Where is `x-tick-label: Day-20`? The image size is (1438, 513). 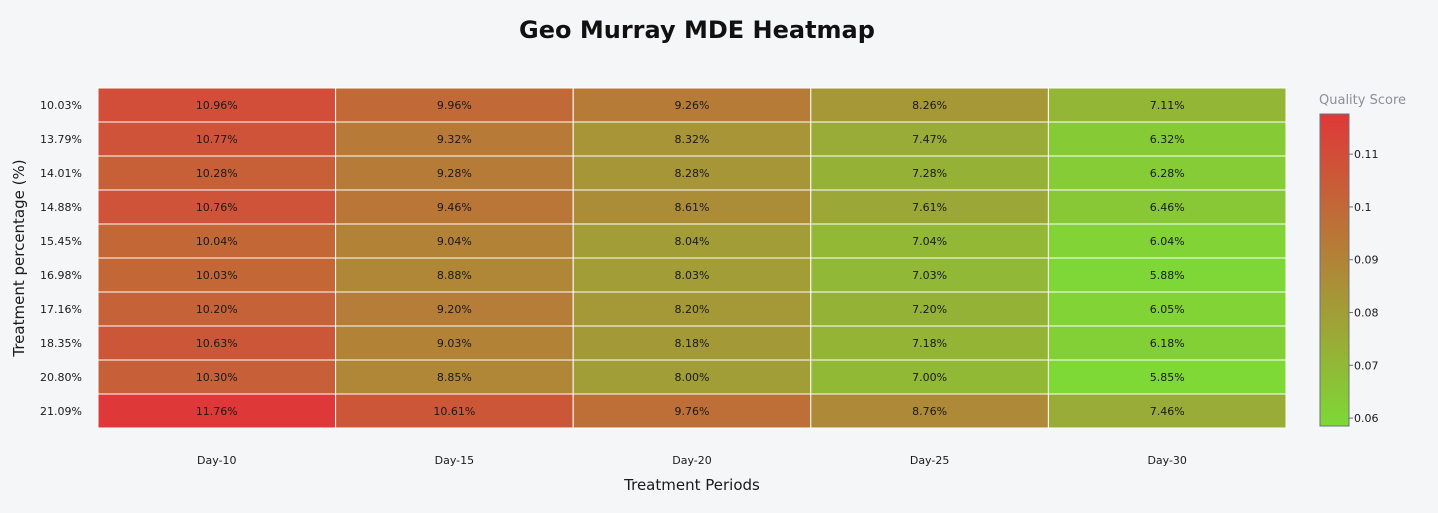
x-tick-label: Day-20 is located at coordinates (692, 460).